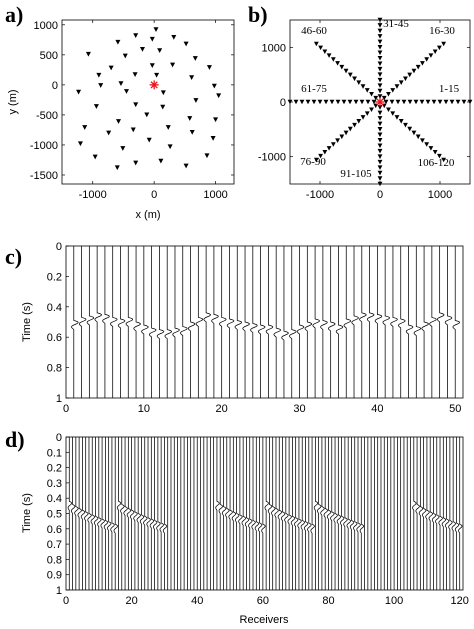 The image size is (474, 629). Describe the element at coordinates (54, 545) in the screenshot. I see `y-tick-label: 0.7` at that location.